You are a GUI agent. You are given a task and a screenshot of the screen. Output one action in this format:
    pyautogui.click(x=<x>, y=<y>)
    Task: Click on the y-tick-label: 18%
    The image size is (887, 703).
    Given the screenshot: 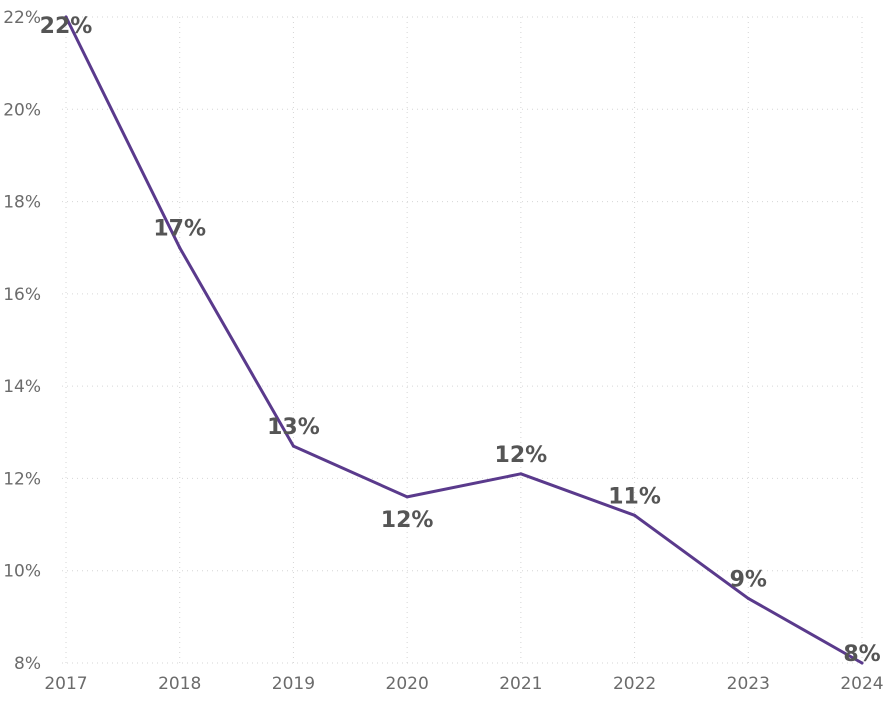 What is the action you would take?
    pyautogui.click(x=22, y=203)
    